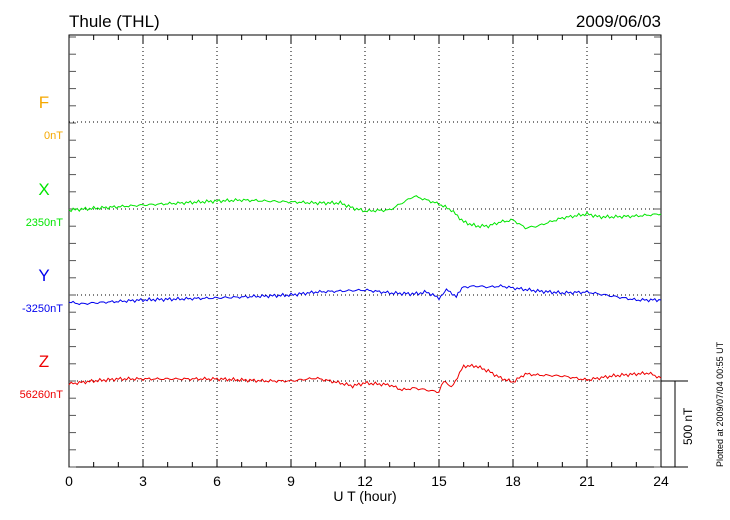 The width and height of the screenshot is (730, 520). I want to click on series-baseline-y: -3250nT, so click(42, 309).